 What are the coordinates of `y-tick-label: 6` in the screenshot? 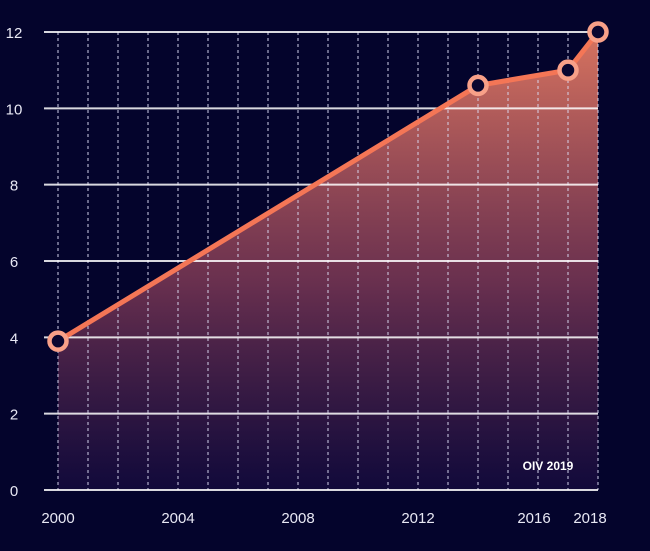 It's located at (14, 262).